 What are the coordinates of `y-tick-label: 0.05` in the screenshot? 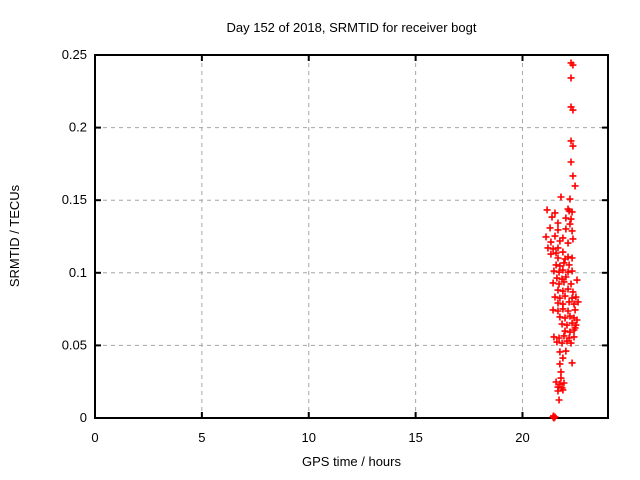 It's located at (74, 344).